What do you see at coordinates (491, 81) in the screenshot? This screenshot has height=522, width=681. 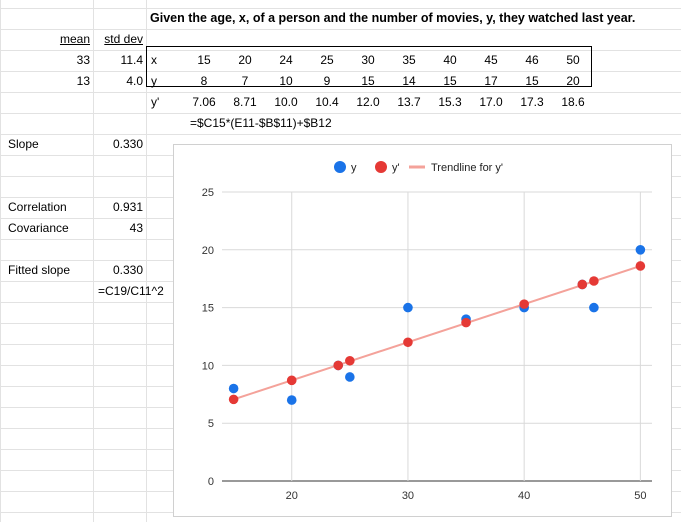 I see `y-value-cell: 17` at bounding box center [491, 81].